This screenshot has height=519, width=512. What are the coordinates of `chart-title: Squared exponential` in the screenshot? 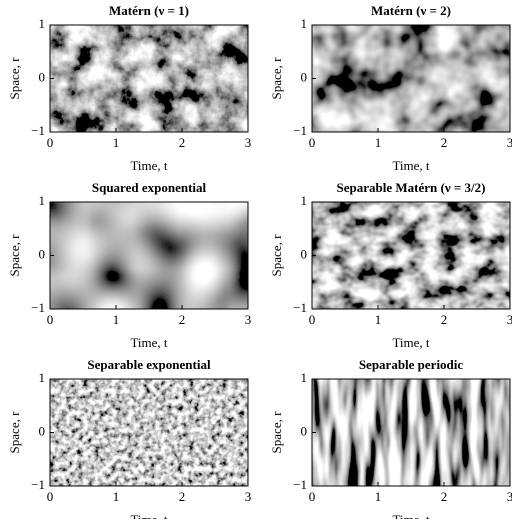 It's located at (149, 187).